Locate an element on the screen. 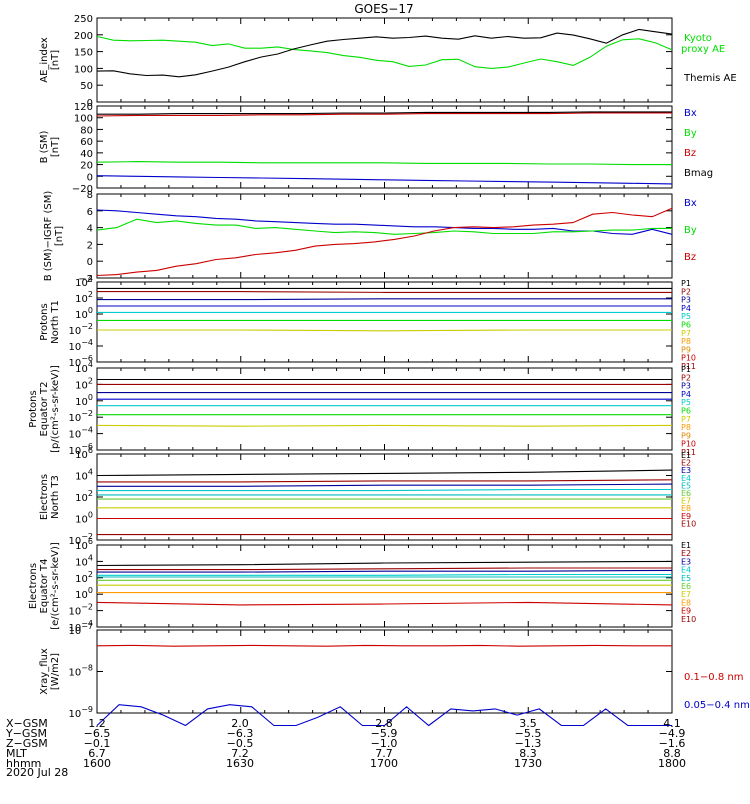  y-tick-label: 2 is located at coordinates (90, 245).